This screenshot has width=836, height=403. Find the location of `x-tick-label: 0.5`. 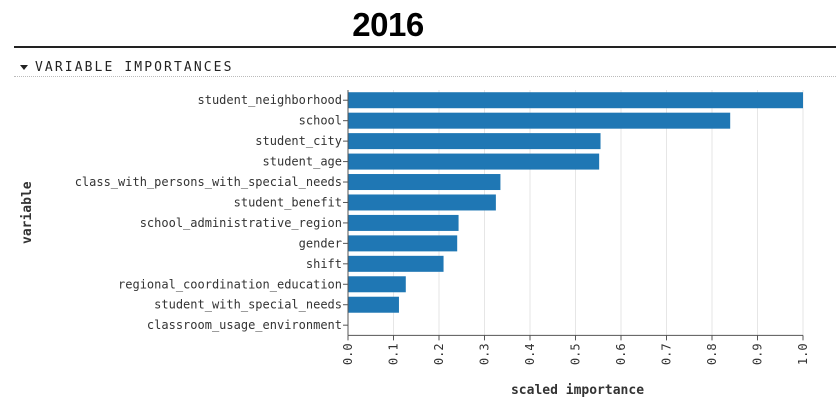

x-tick-label: 0.5 is located at coordinates (576, 354).